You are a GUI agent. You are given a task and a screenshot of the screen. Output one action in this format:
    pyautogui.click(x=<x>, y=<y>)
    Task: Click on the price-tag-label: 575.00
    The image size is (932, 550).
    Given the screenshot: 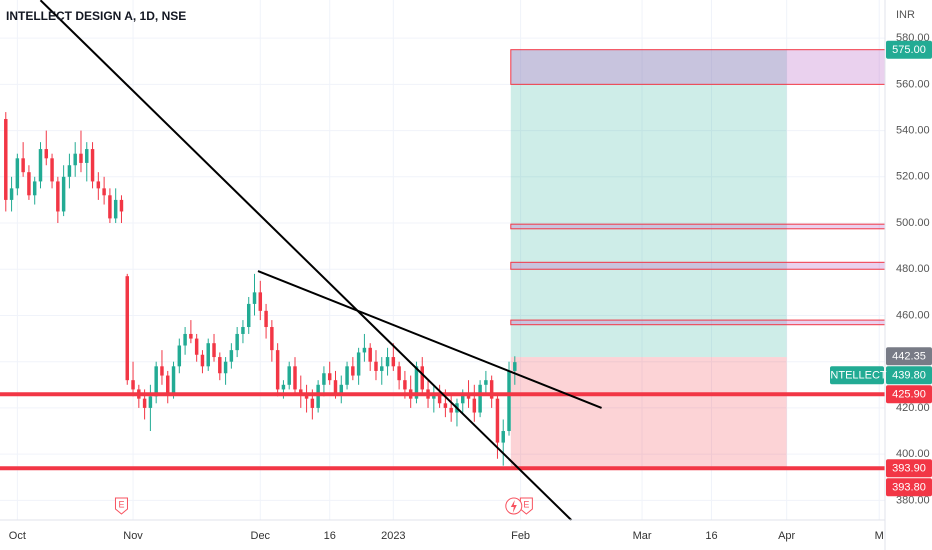 What is the action you would take?
    pyautogui.click(x=909, y=50)
    